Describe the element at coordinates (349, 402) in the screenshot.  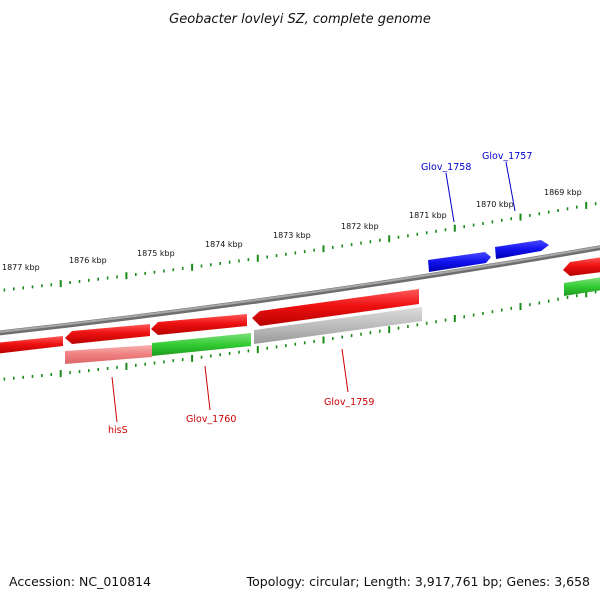
I see `label-glov-1759: Glov_1759` at that location.